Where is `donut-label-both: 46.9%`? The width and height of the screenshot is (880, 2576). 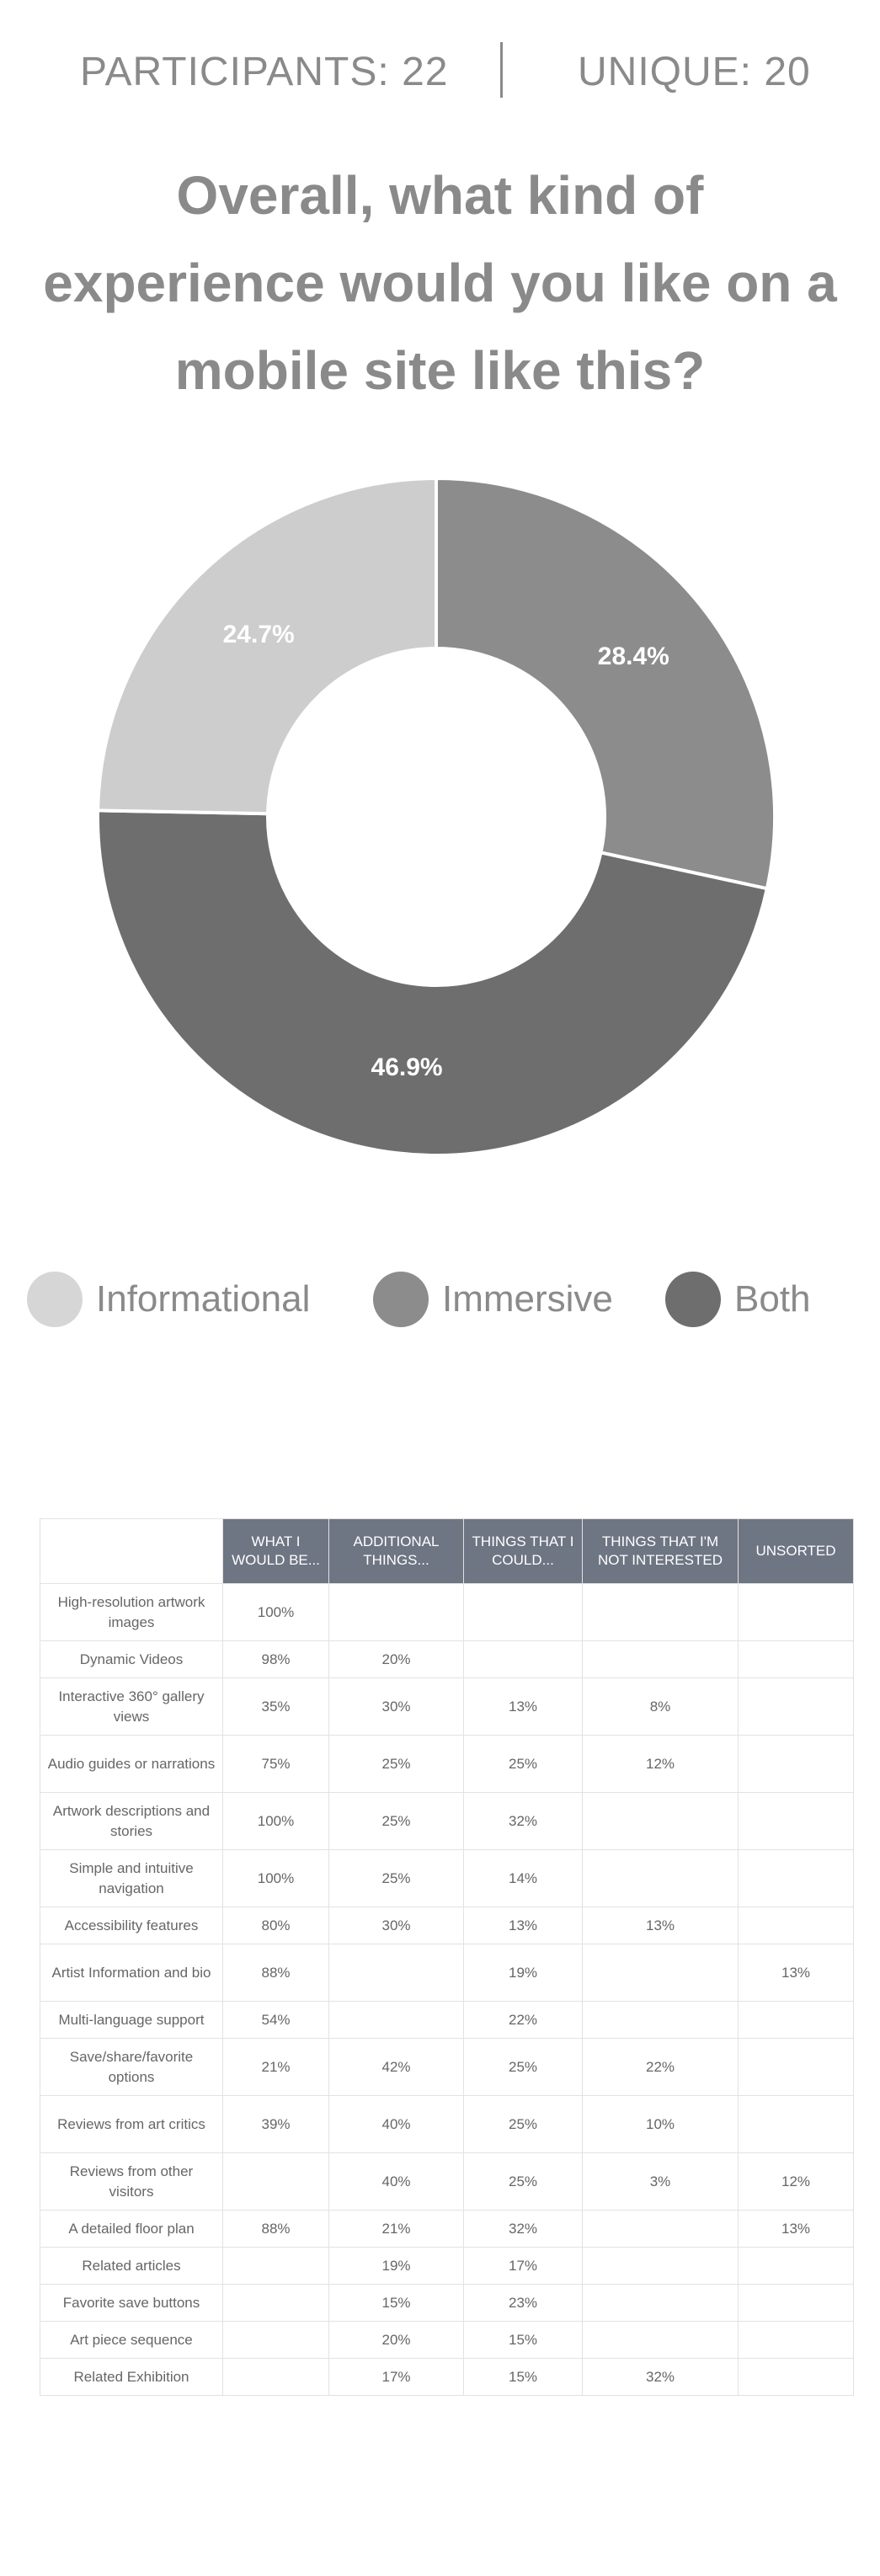 donut-label-both: 46.9% is located at coordinates (407, 1067).